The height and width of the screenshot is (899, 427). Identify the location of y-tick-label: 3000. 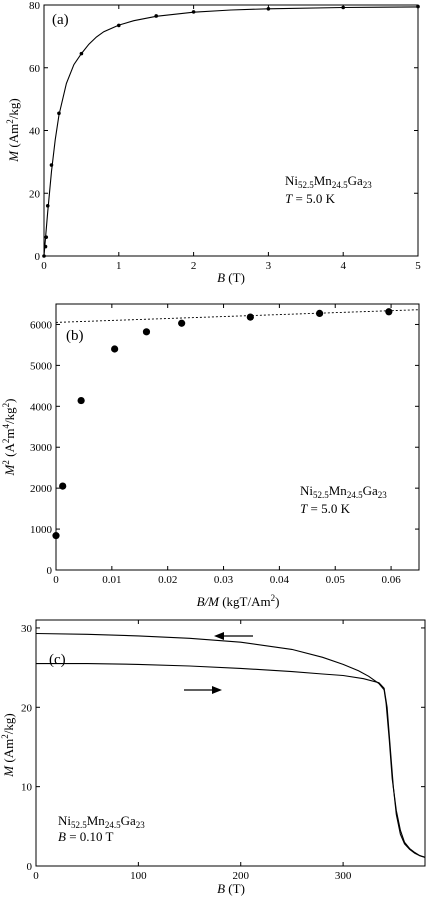
(41, 448).